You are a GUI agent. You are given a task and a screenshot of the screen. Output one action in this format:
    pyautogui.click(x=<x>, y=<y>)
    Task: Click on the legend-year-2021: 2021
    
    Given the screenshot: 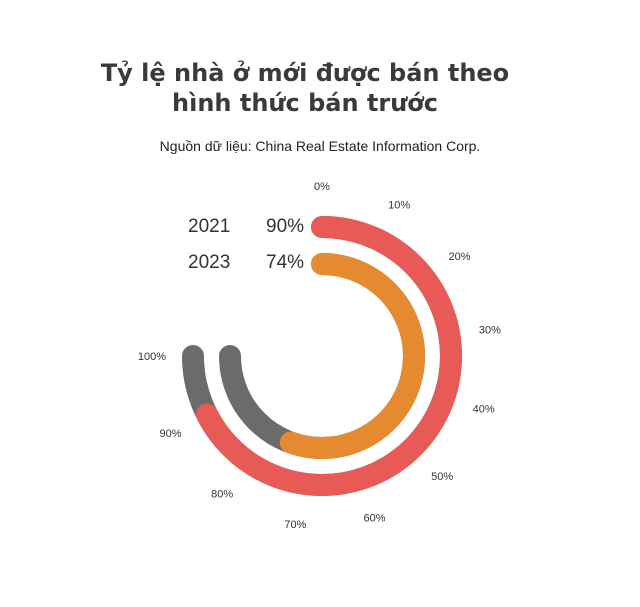 What is the action you would take?
    pyautogui.click(x=209, y=226)
    